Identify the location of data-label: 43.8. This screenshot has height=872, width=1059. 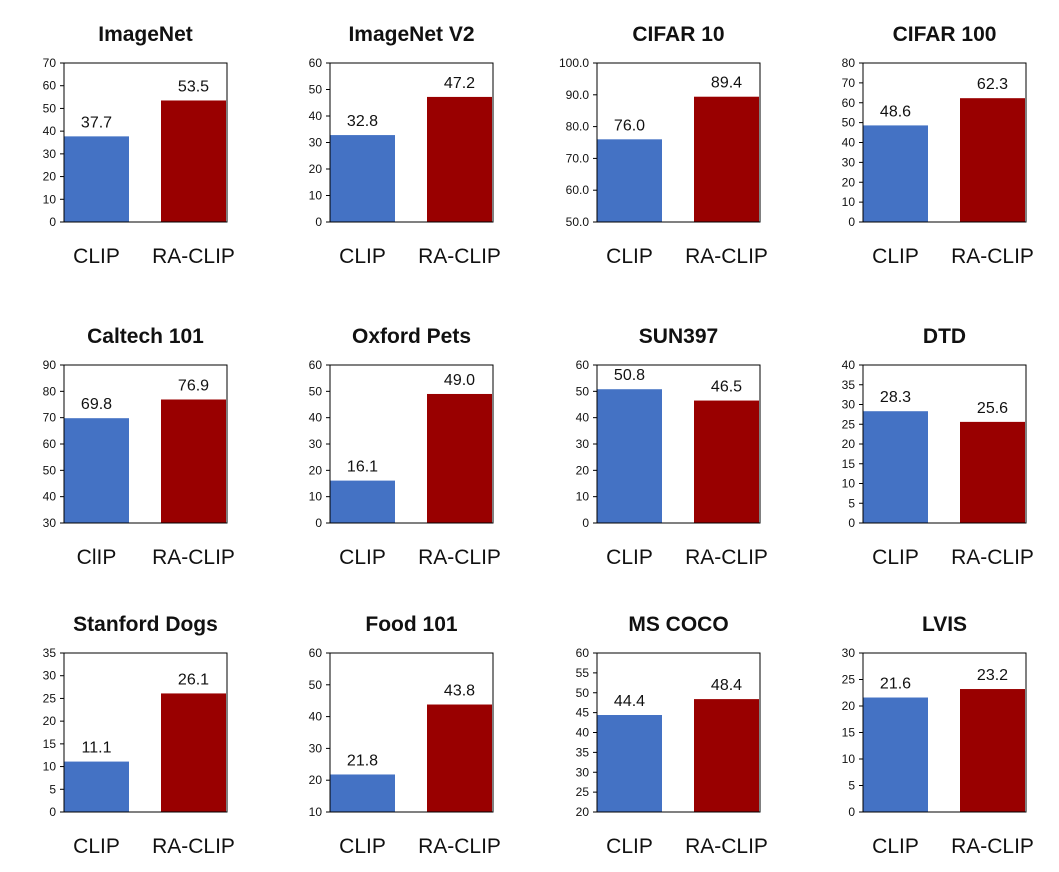
(459, 691).